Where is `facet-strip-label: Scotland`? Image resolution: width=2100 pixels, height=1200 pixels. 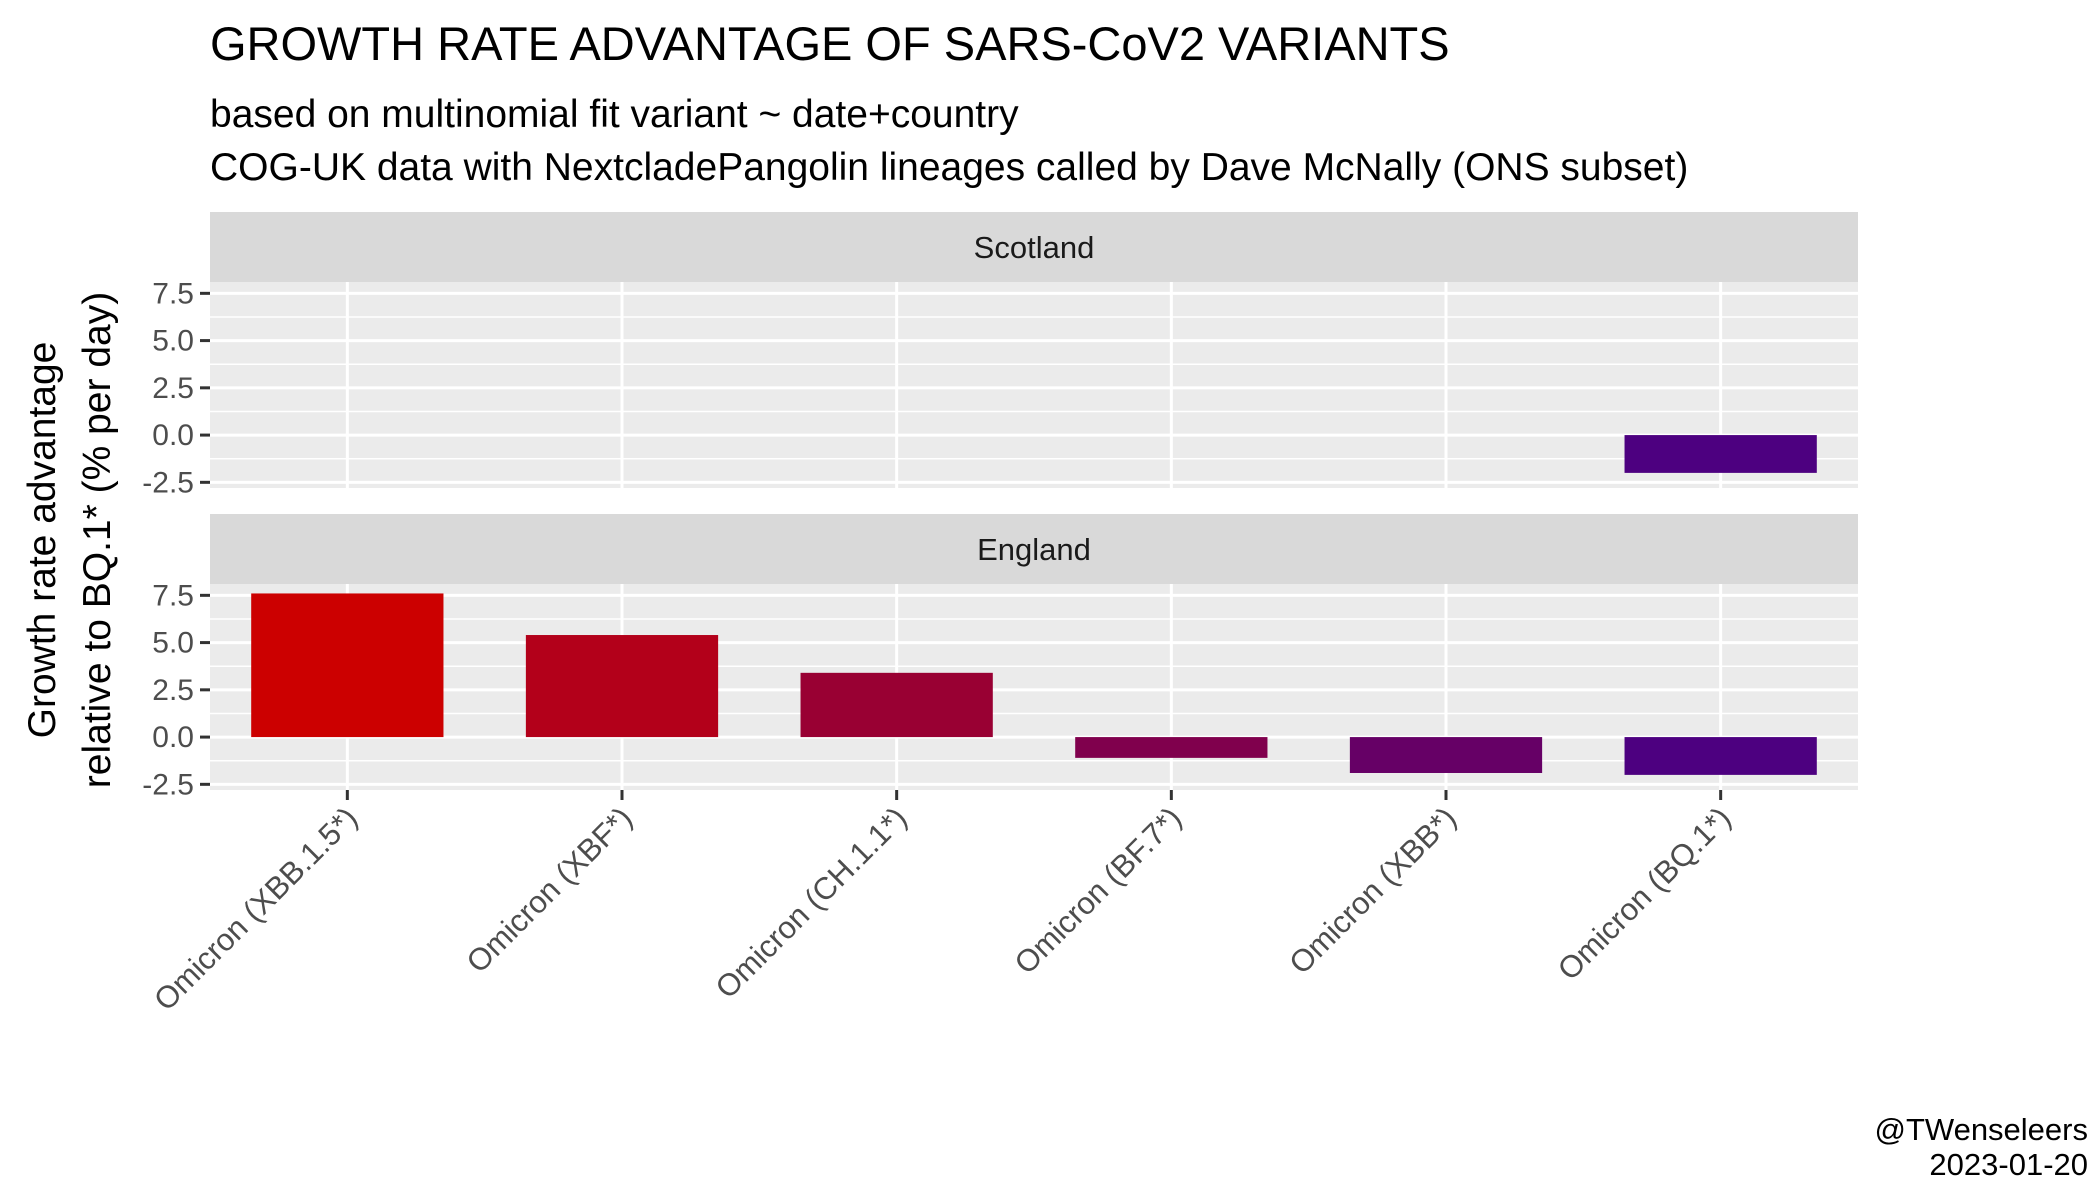
facet-strip-label: Scotland is located at coordinates (1034, 247).